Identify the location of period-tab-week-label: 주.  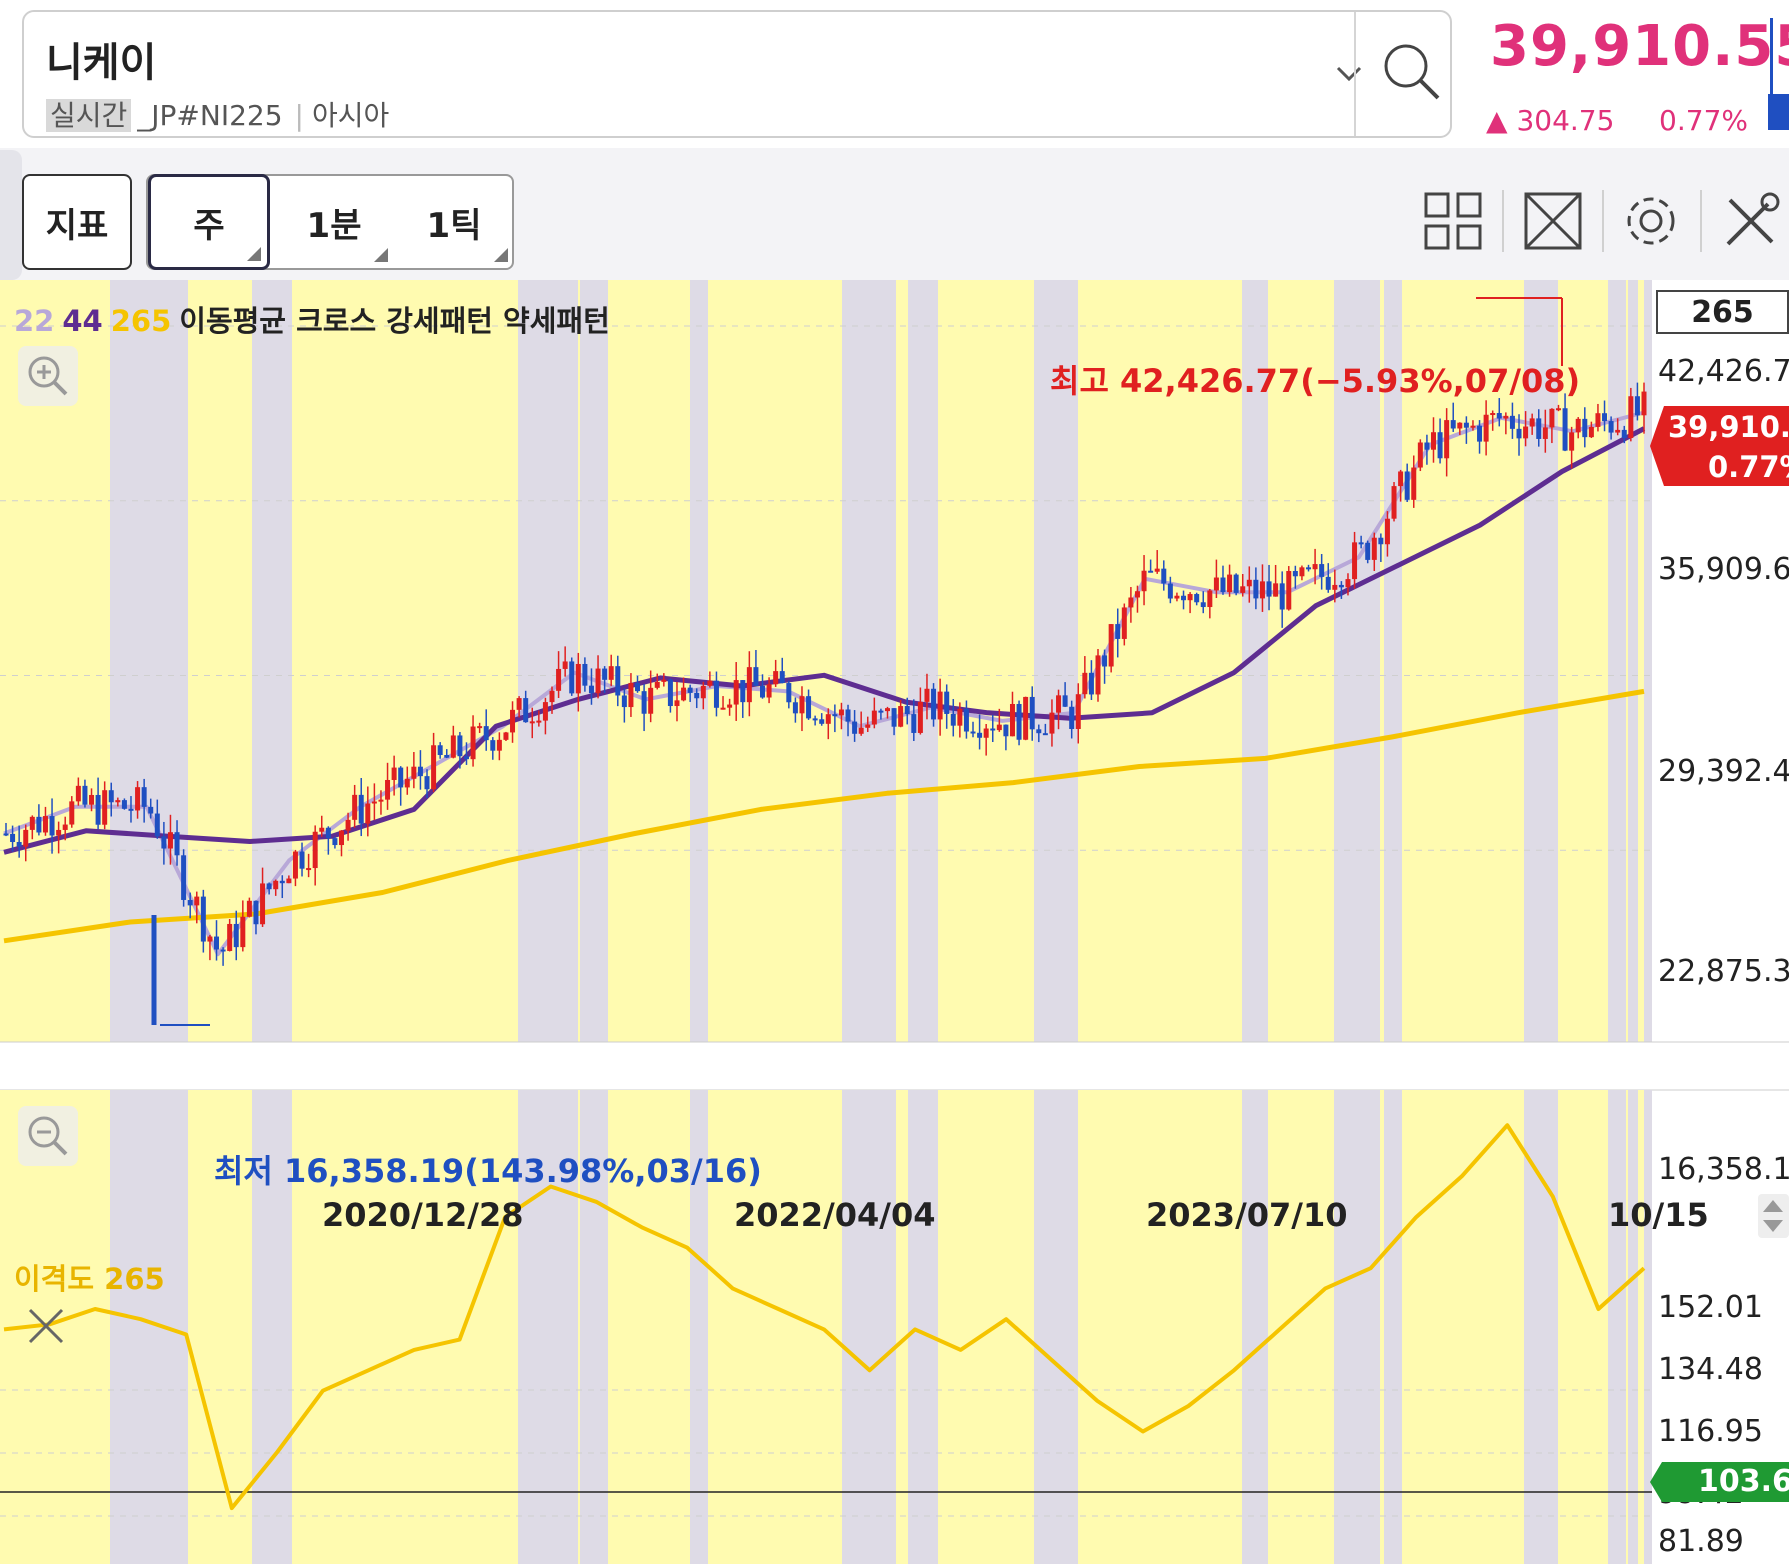
(209, 225).